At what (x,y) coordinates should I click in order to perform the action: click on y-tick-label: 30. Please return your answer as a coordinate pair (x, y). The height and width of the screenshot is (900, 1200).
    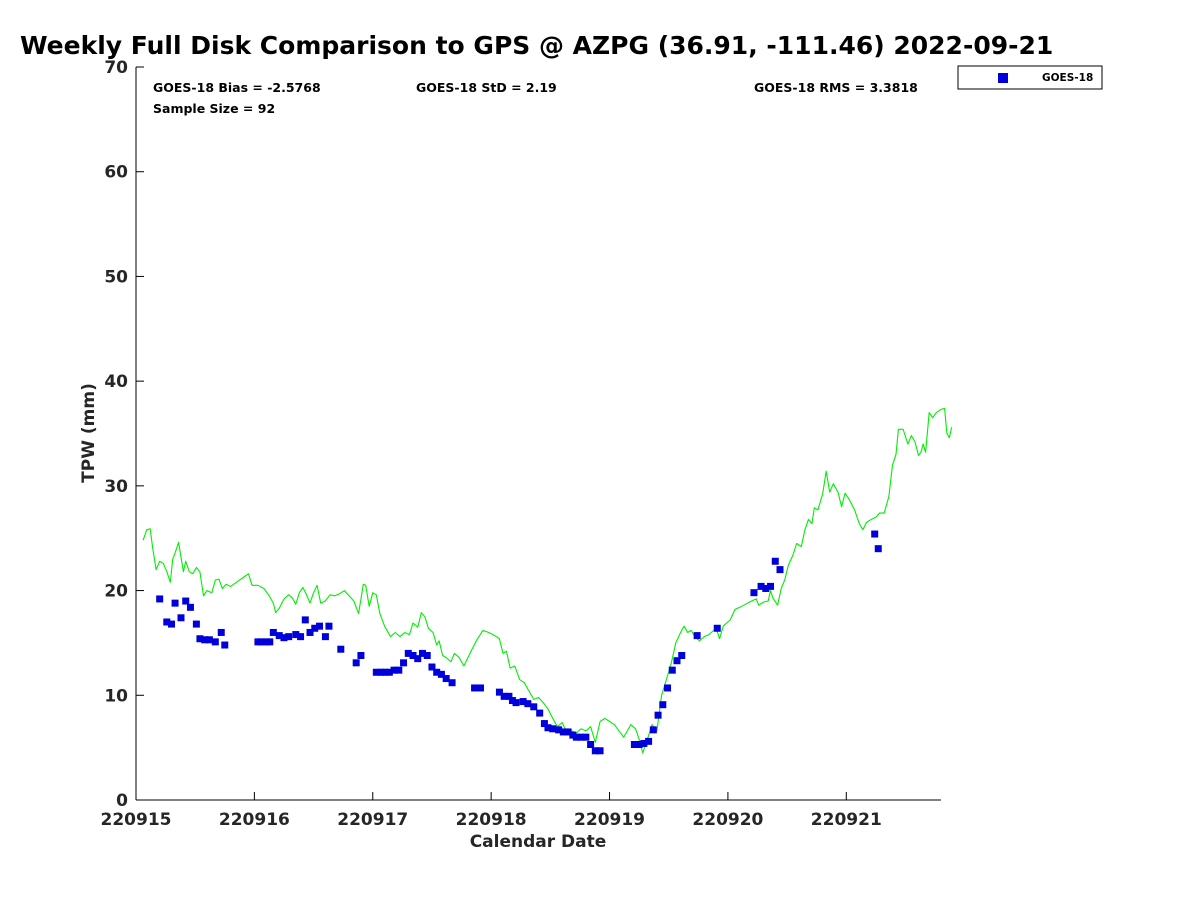
    Looking at the image, I should click on (116, 487).